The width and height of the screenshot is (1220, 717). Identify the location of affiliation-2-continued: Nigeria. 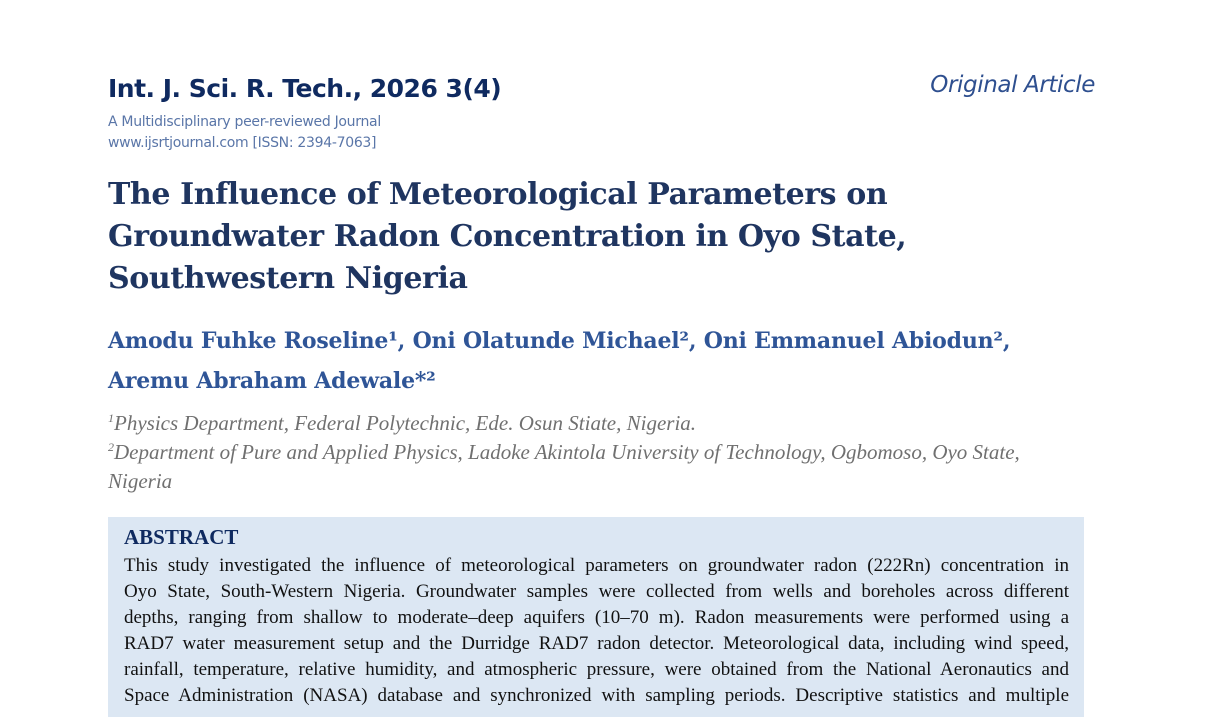
(140, 481).